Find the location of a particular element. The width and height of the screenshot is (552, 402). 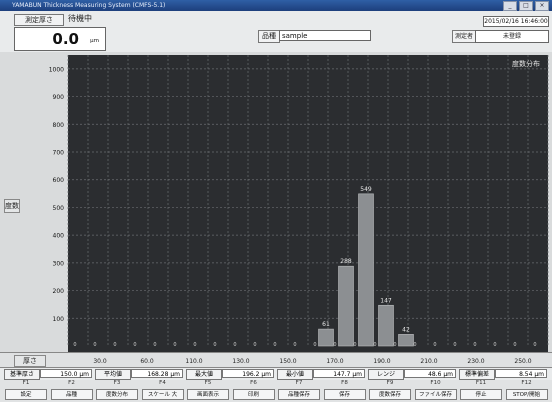

y-tick-label: 800 is located at coordinates (59, 125).